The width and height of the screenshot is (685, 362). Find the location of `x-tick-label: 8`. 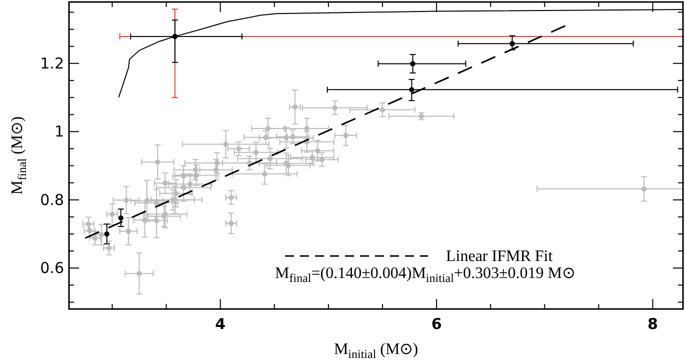

x-tick-label: 8 is located at coordinates (653, 324).